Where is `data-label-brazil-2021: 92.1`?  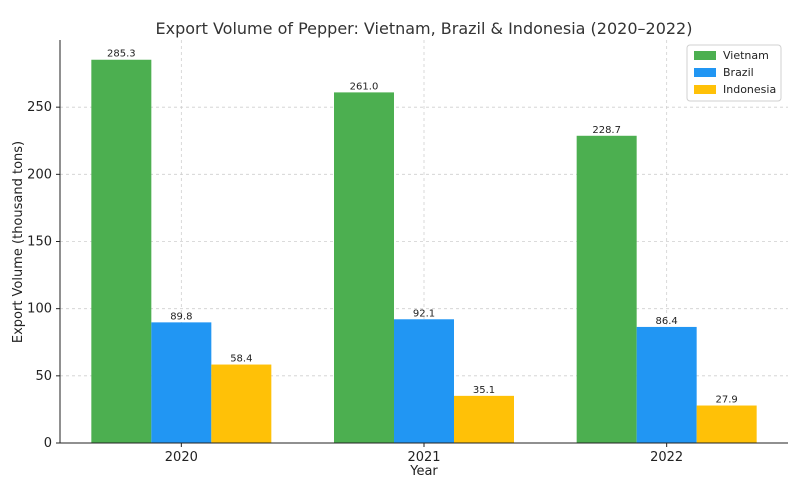 data-label-brazil-2021: 92.1 is located at coordinates (424, 313).